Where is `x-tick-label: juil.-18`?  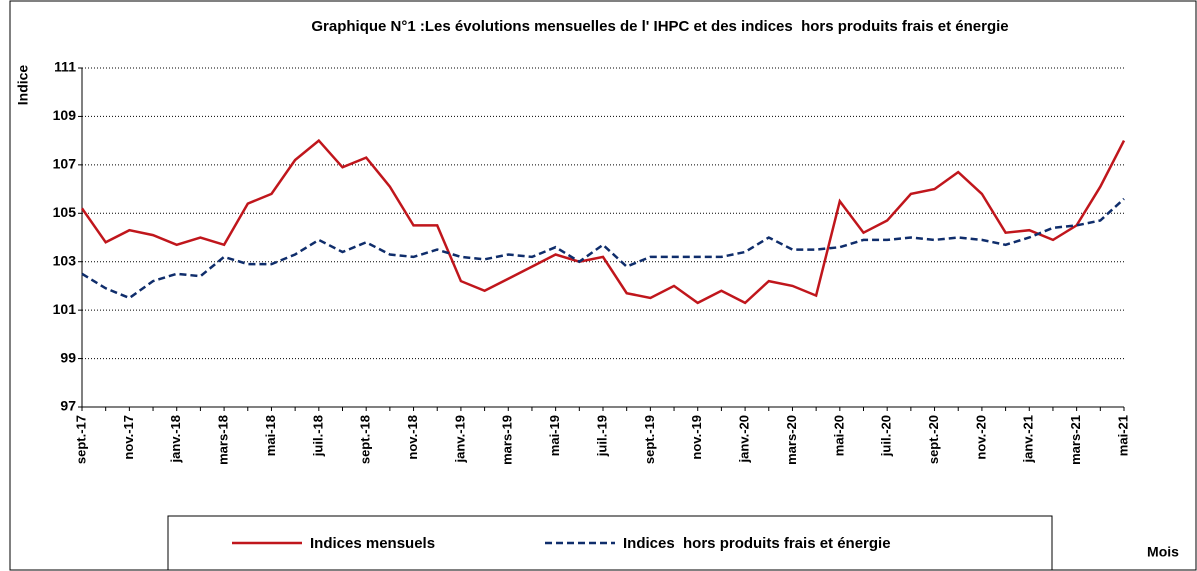
x-tick-label: juil.-18 is located at coordinates (317, 436).